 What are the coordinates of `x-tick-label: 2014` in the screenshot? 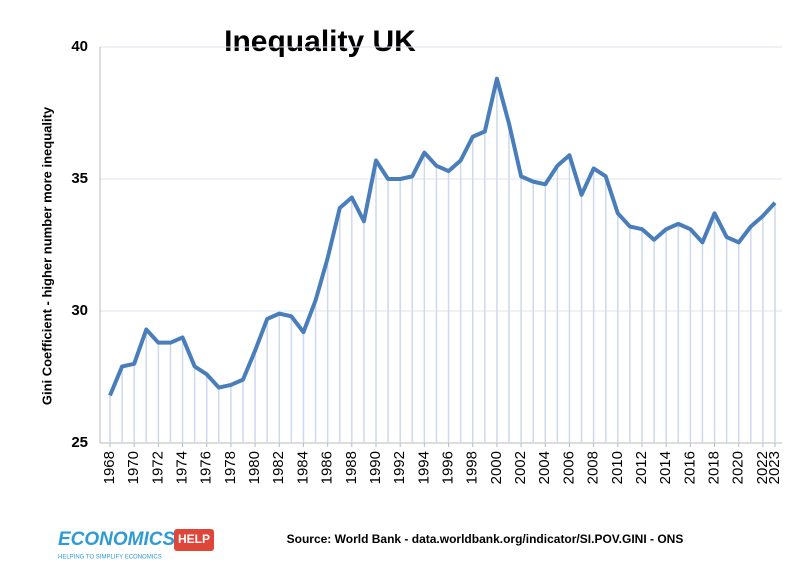 It's located at (665, 467).